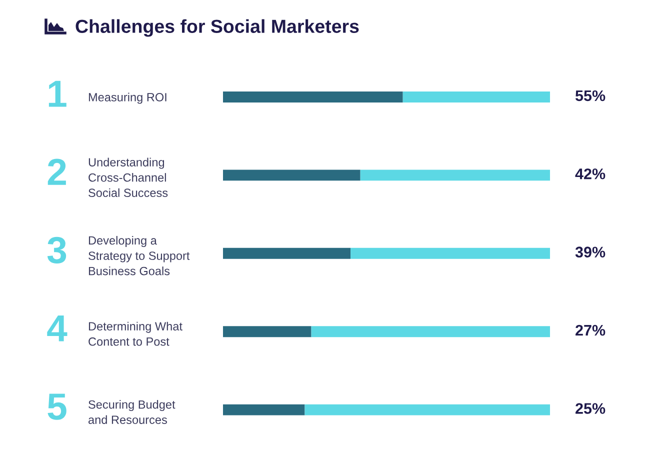 Image resolution: width=649 pixels, height=463 pixels. What do you see at coordinates (591, 408) in the screenshot?
I see `data-label: 25%` at bounding box center [591, 408].